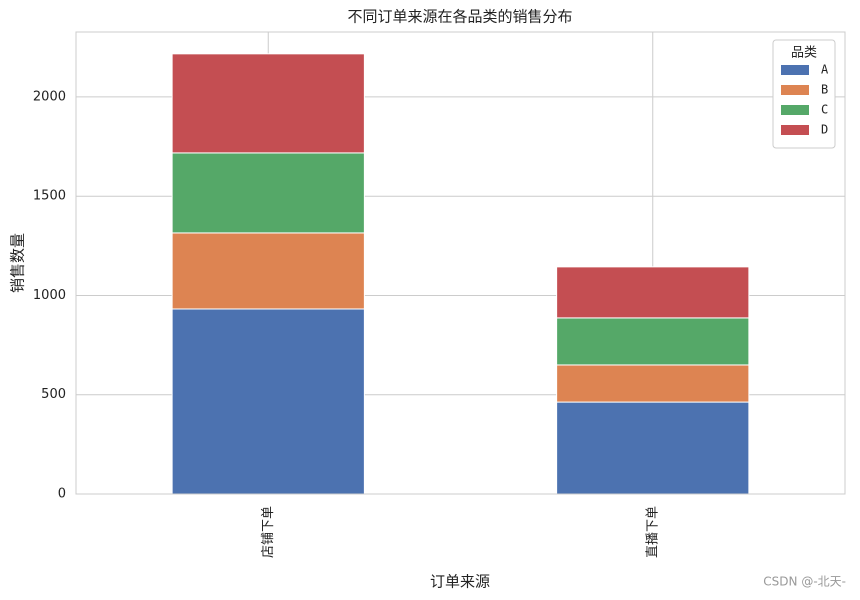  Describe the element at coordinates (824, 90) in the screenshot. I see `legend-label: B` at that location.